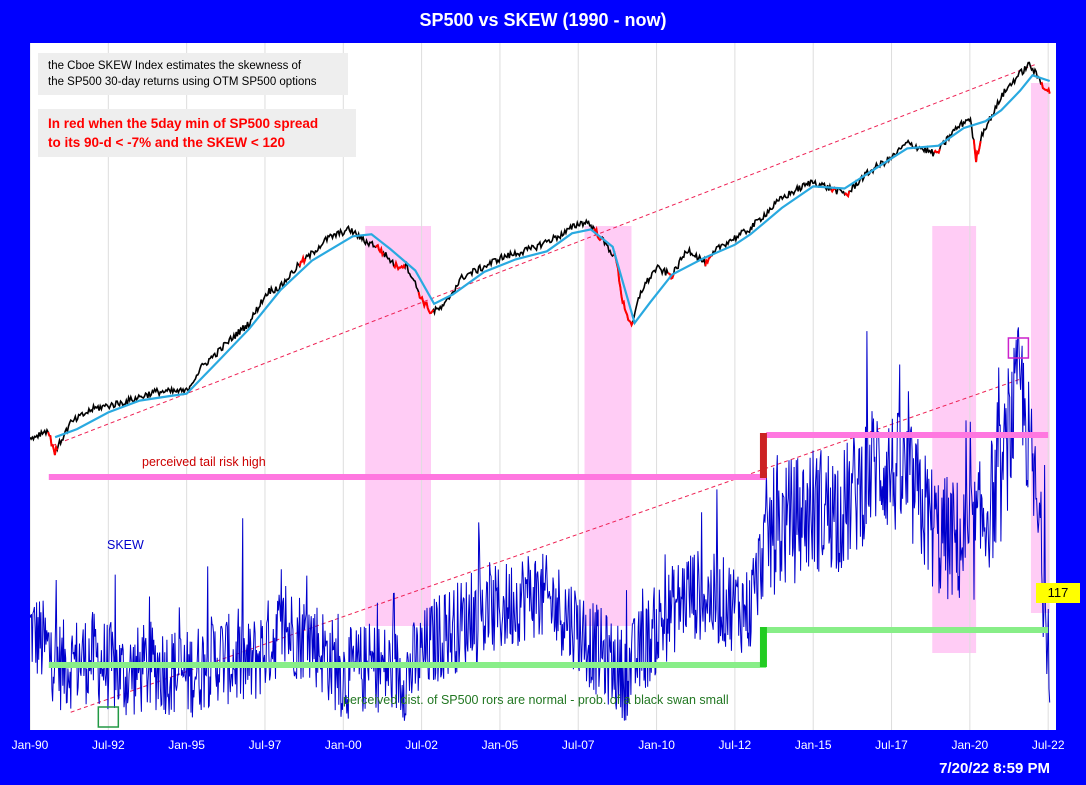 This screenshot has height=785, width=1086. Describe the element at coordinates (1058, 593) in the screenshot. I see `last-value-badge: 117` at that location.